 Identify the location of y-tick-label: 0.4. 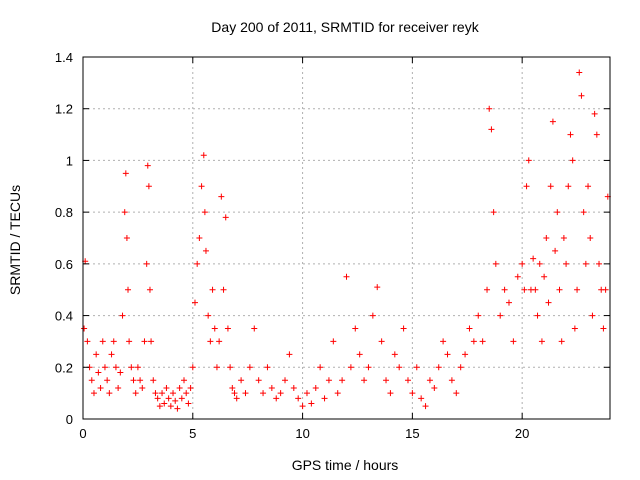
(64, 316).